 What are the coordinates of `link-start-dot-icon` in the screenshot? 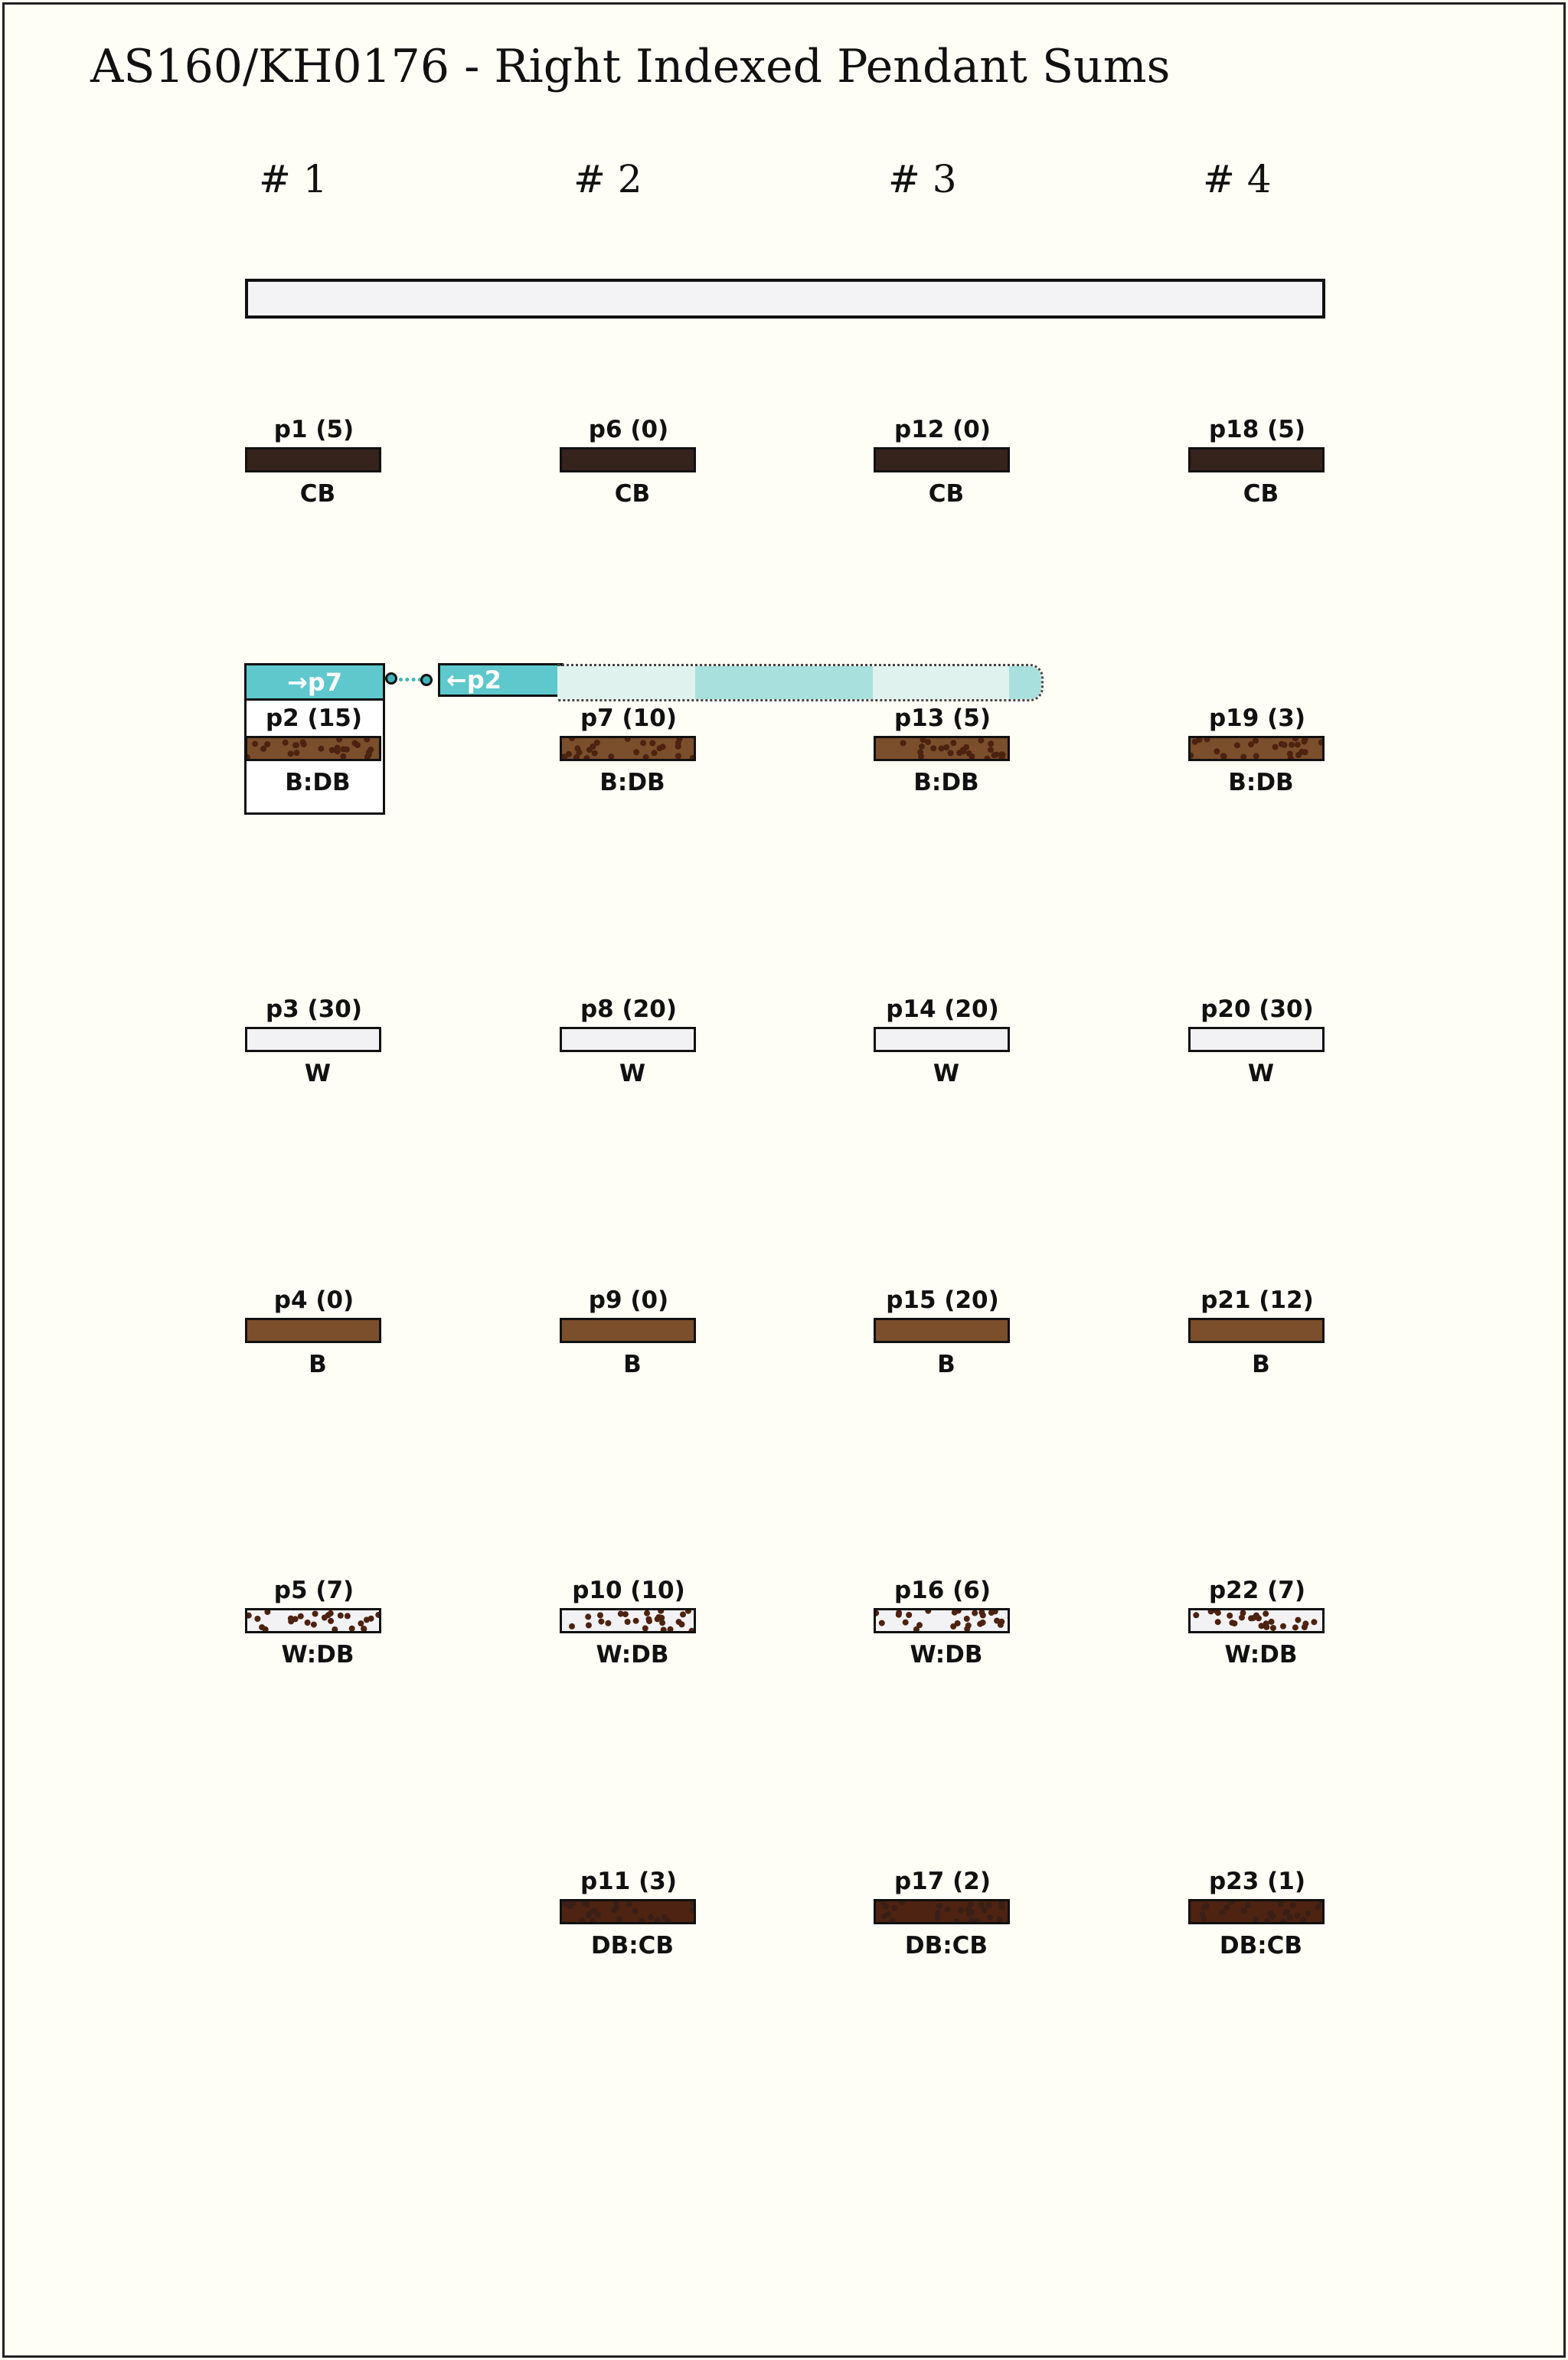 It's located at (391, 678).